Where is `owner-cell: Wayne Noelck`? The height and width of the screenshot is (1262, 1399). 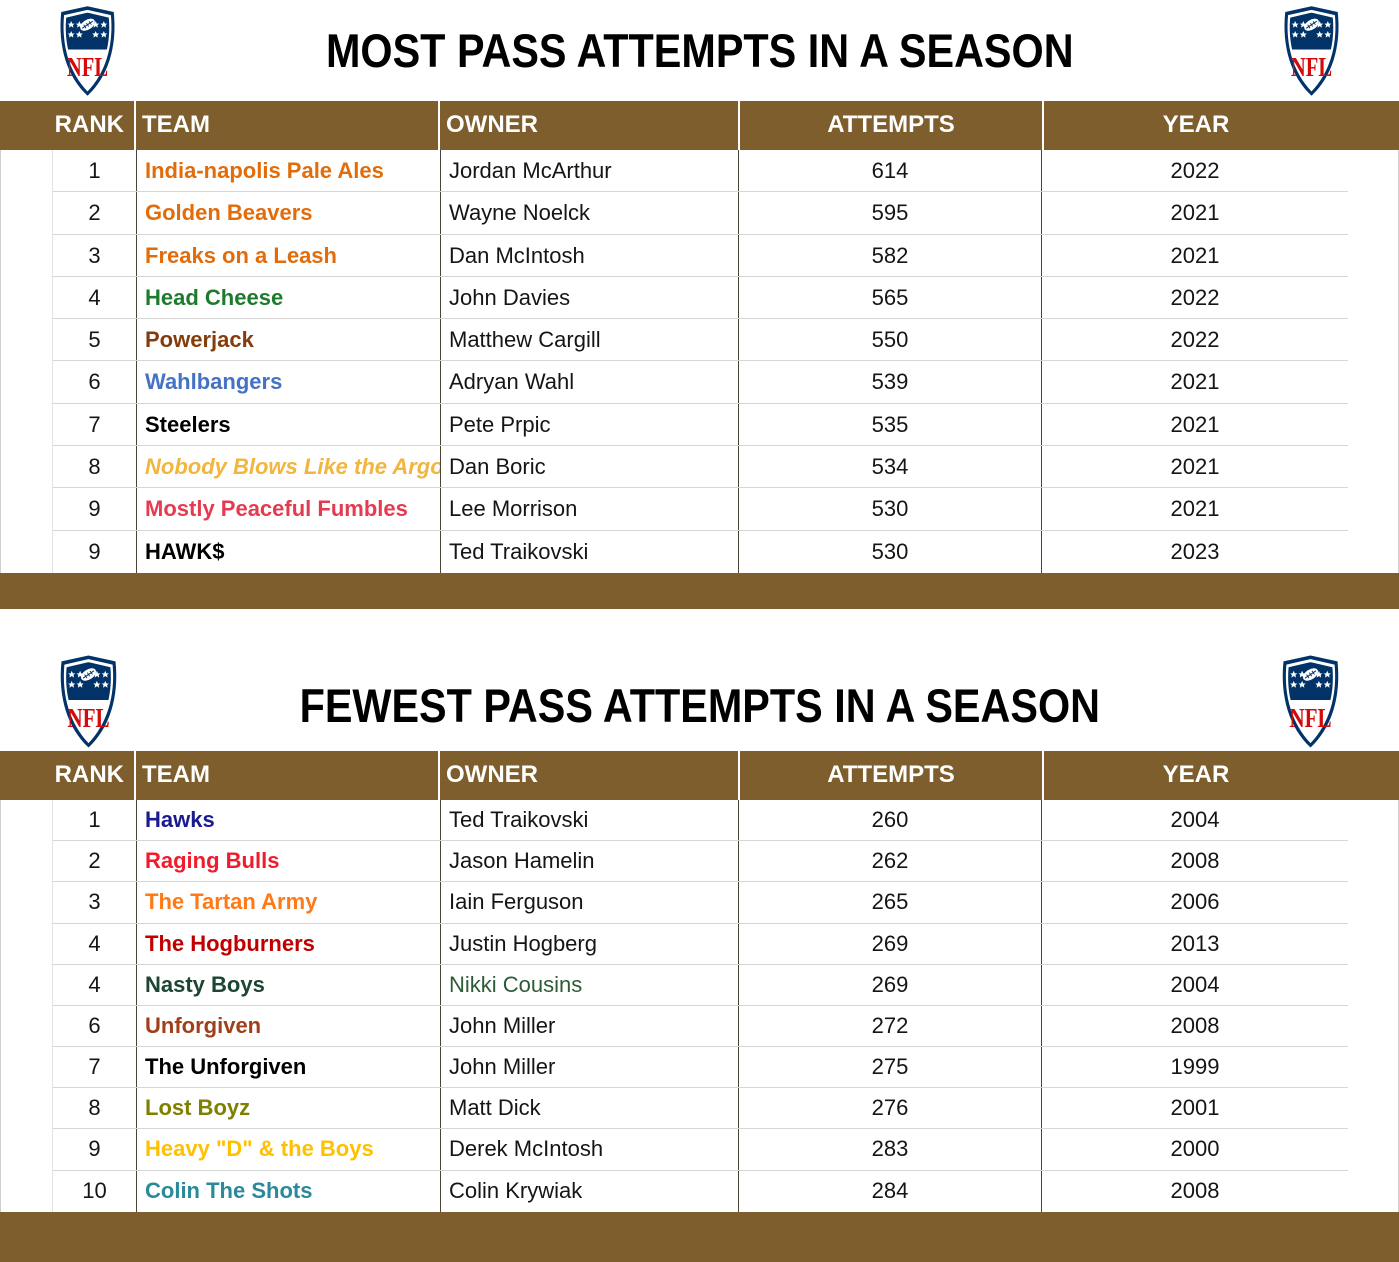 owner-cell: Wayne Noelck is located at coordinates (590, 213).